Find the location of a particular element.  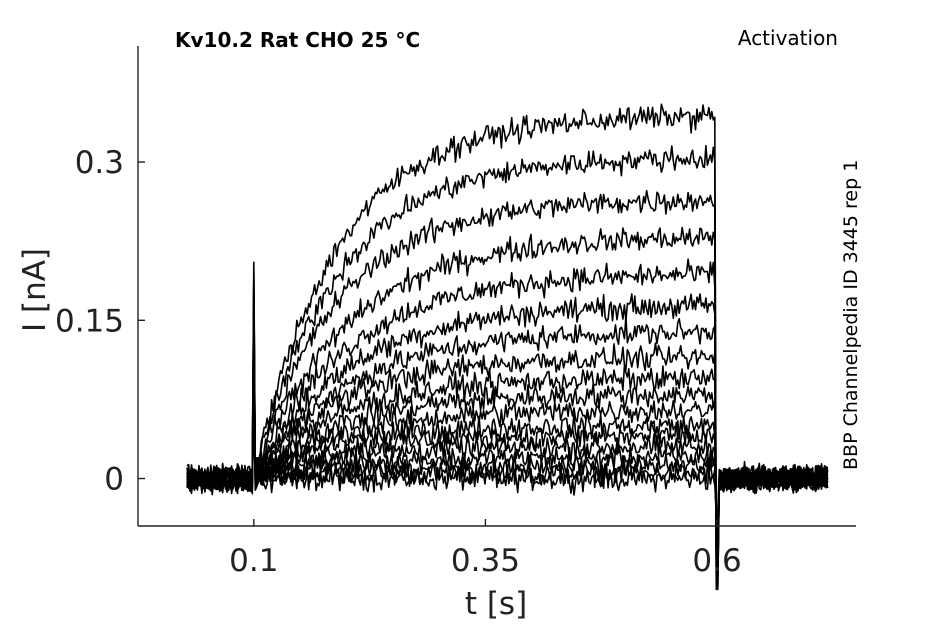

x-tick-label: 0.1 is located at coordinates (253, 561).